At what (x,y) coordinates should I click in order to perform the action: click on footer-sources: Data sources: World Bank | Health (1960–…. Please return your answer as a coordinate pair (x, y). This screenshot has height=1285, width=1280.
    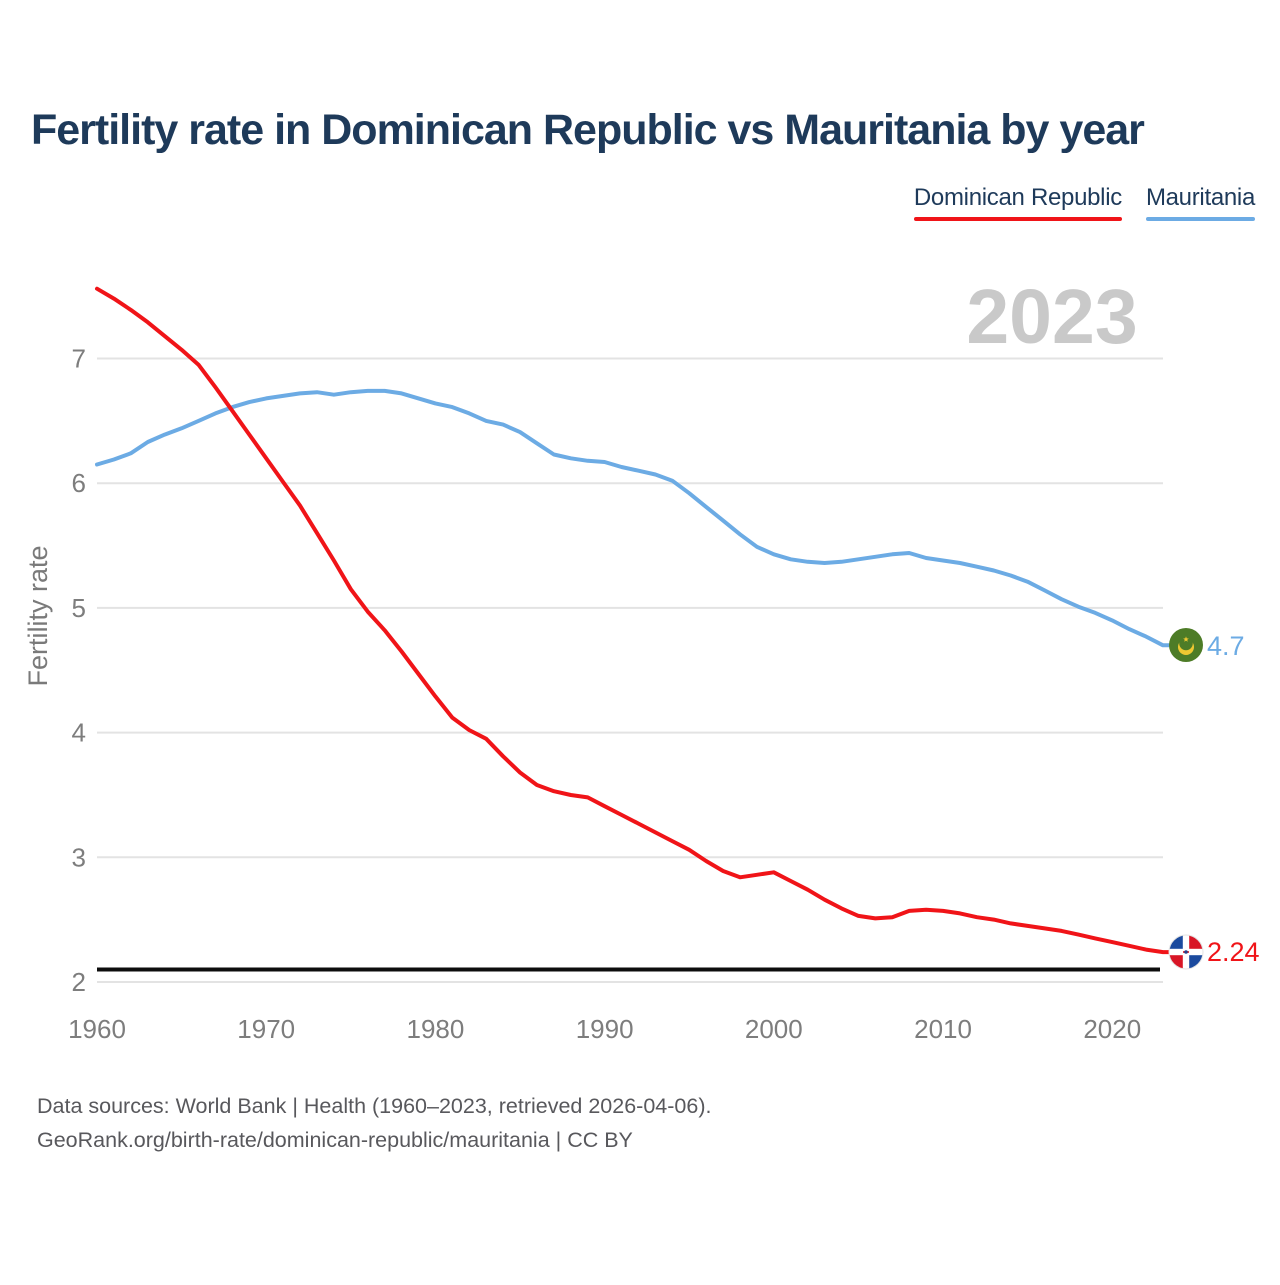
    Looking at the image, I should click on (374, 1106).